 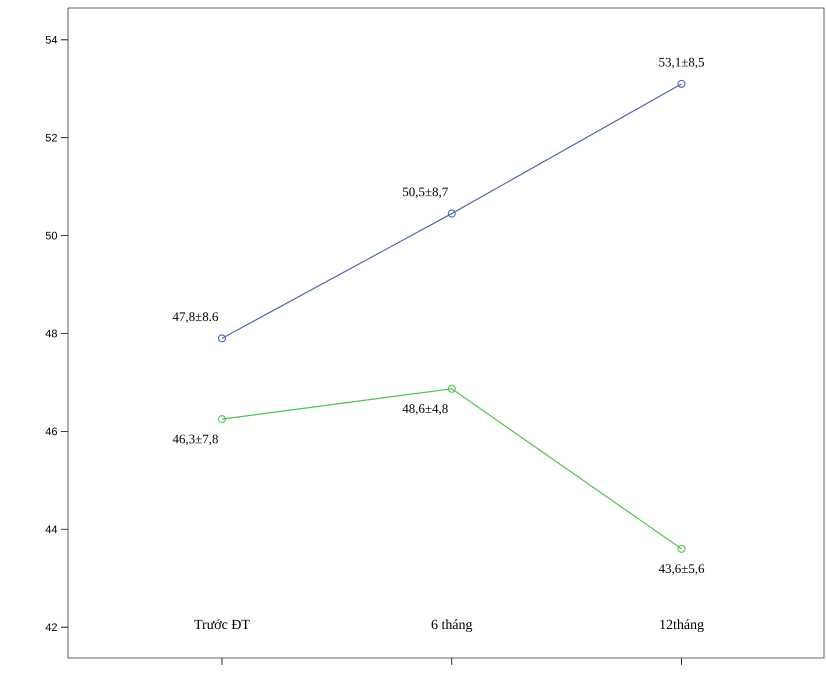 What do you see at coordinates (681, 63) in the screenshot?
I see `annotation: 53,1±8,5` at bounding box center [681, 63].